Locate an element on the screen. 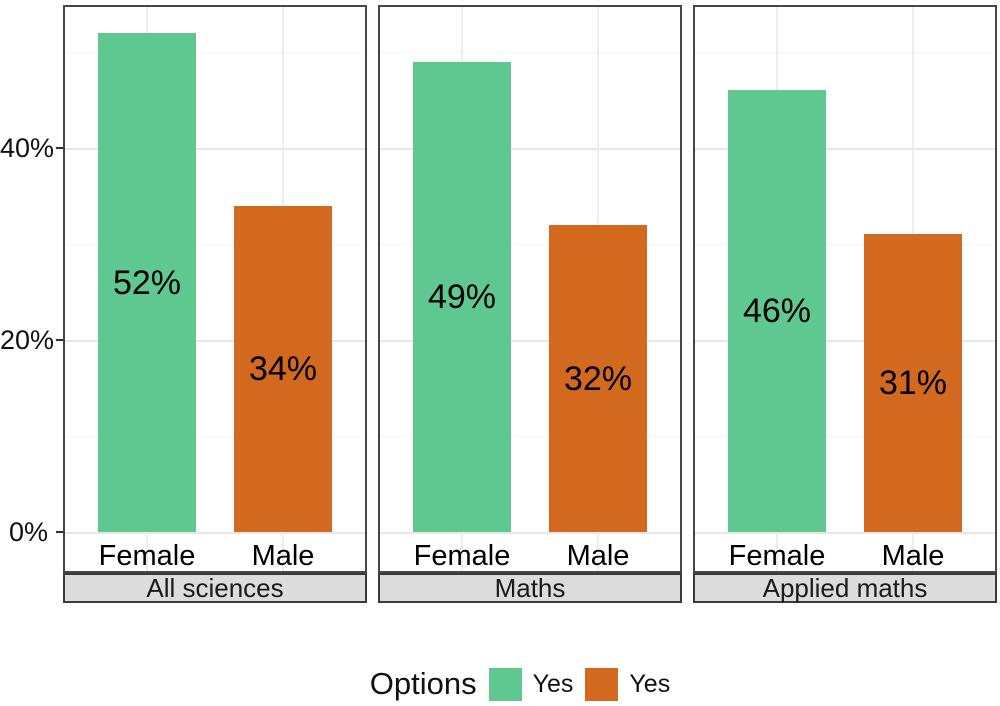 This screenshot has width=1000, height=706. bar-value-label: 34% is located at coordinates (283, 369).